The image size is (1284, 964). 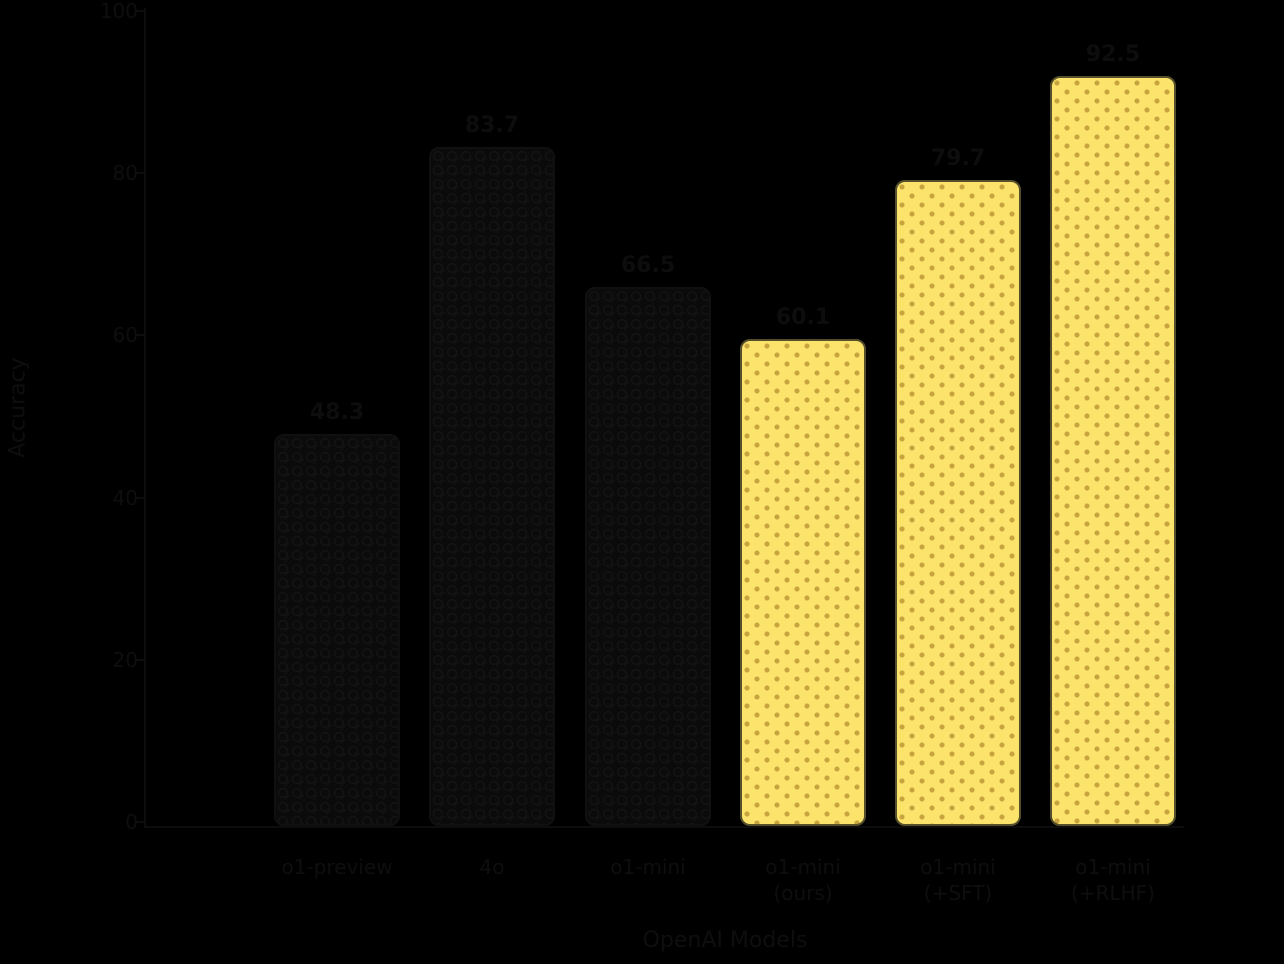 I want to click on y-tick-40: 40, so click(x=125, y=498).